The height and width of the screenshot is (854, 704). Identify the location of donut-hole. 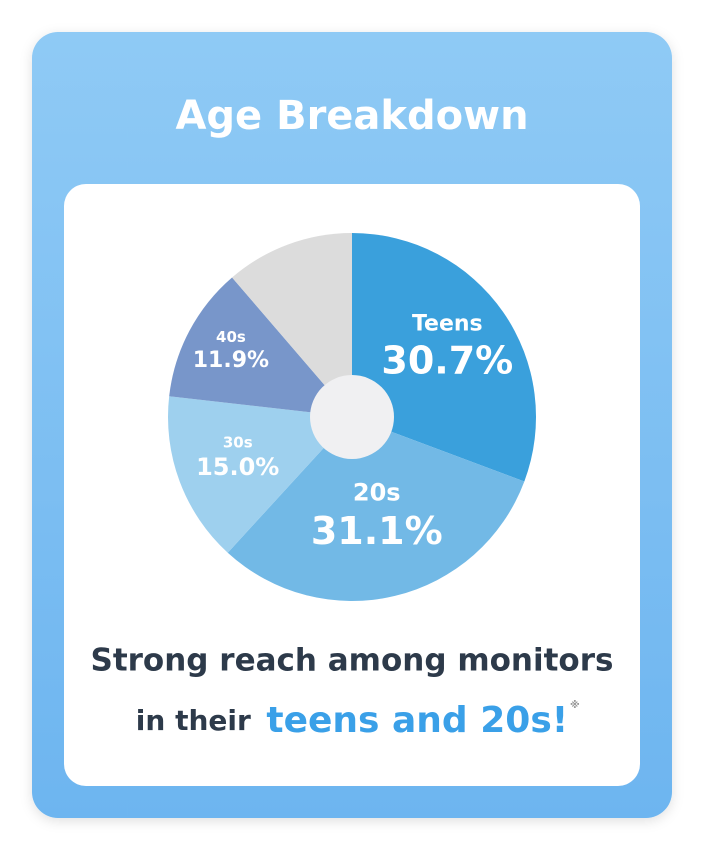
(352, 417).